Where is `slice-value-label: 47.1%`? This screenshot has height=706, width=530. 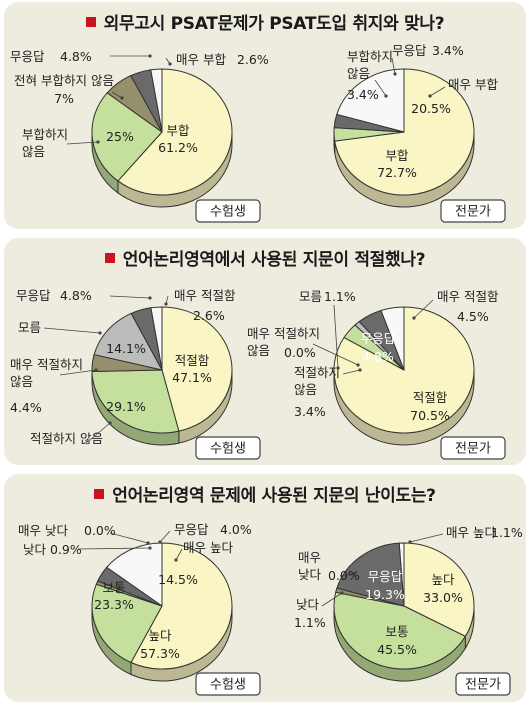
slice-value-label: 47.1% is located at coordinates (192, 377).